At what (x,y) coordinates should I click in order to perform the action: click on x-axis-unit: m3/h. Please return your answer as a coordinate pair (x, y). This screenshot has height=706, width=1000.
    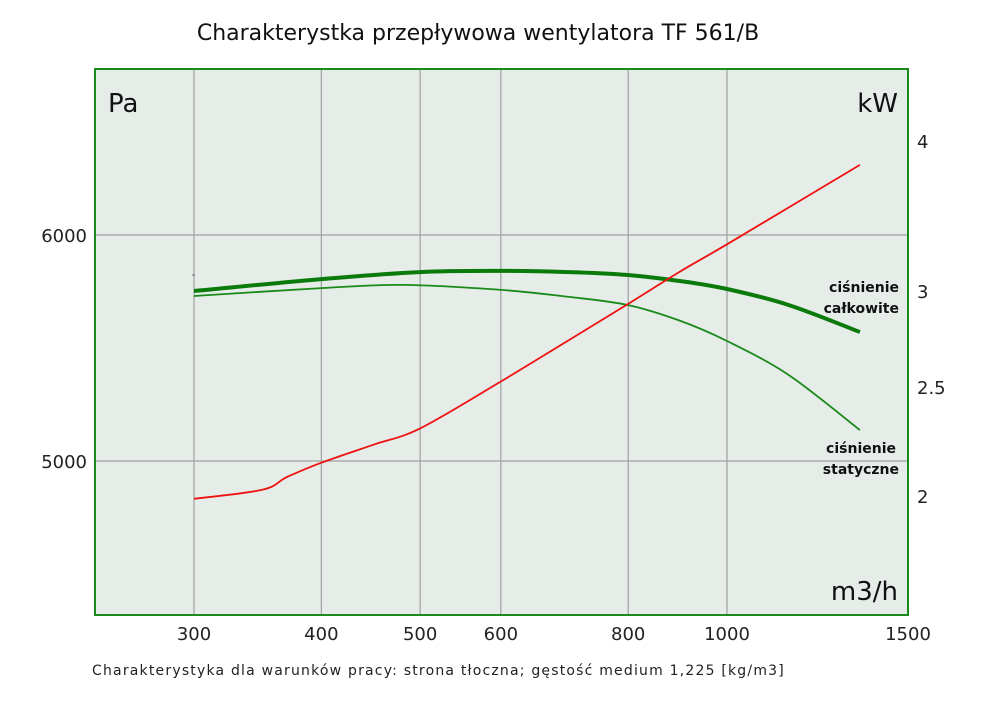
    Looking at the image, I should click on (864, 592).